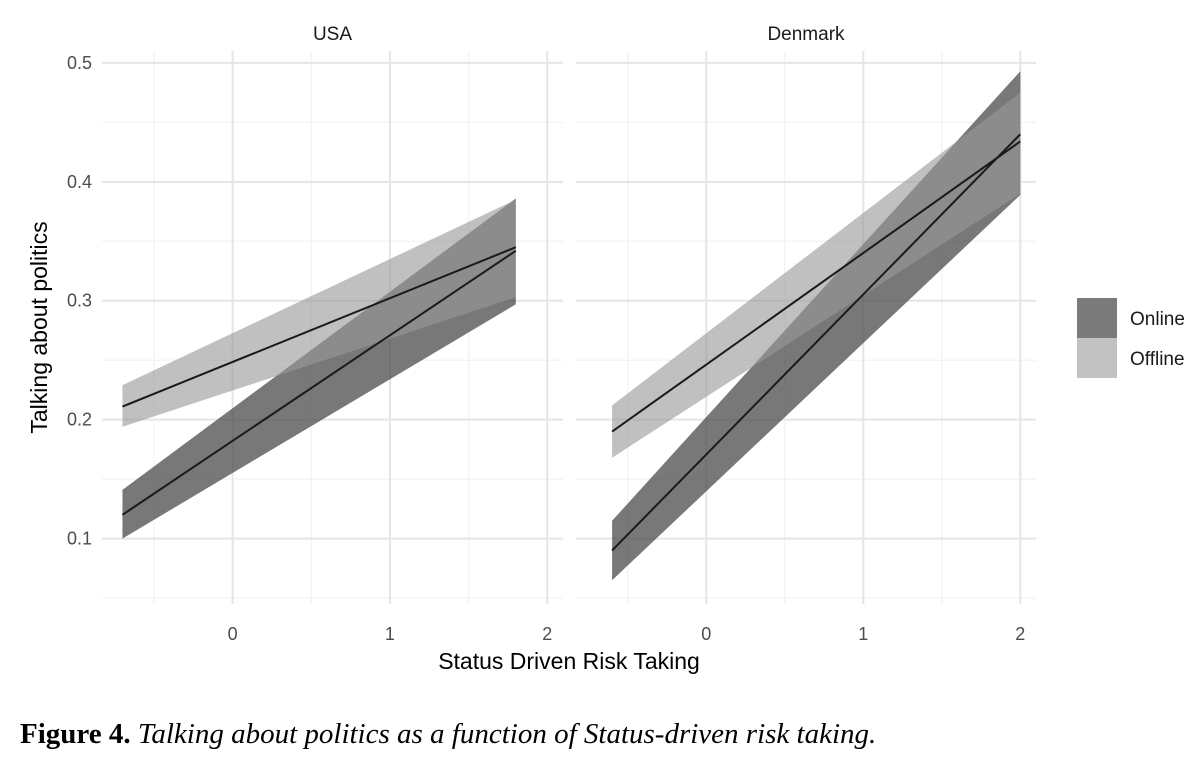 The image size is (1200, 763). I want to click on y-tick-label: 0.5, so click(79, 63).